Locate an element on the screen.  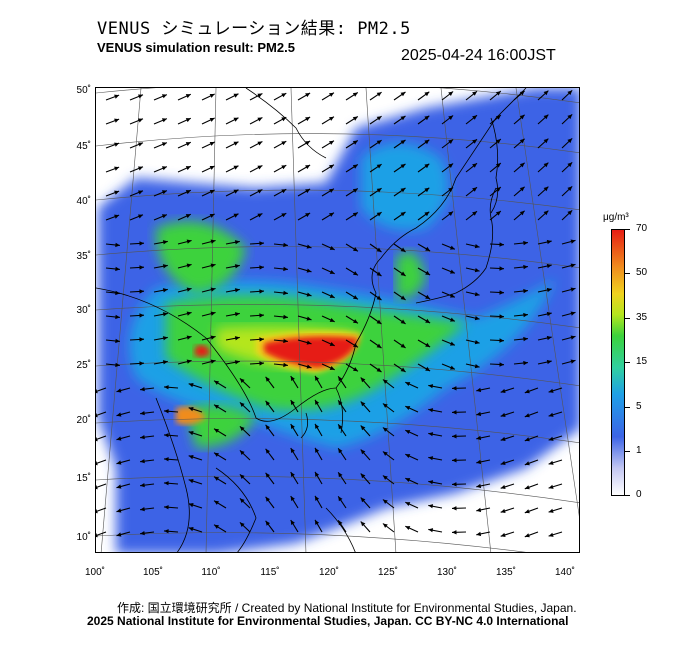
longitude-label: 105˚ is located at coordinates (152, 572).